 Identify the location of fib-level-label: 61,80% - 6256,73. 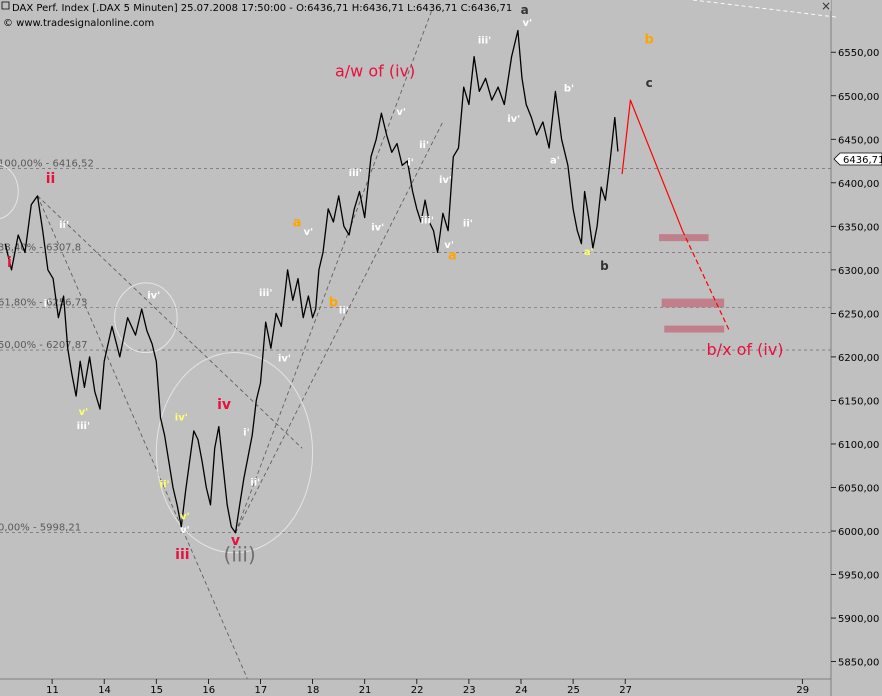
(43, 303).